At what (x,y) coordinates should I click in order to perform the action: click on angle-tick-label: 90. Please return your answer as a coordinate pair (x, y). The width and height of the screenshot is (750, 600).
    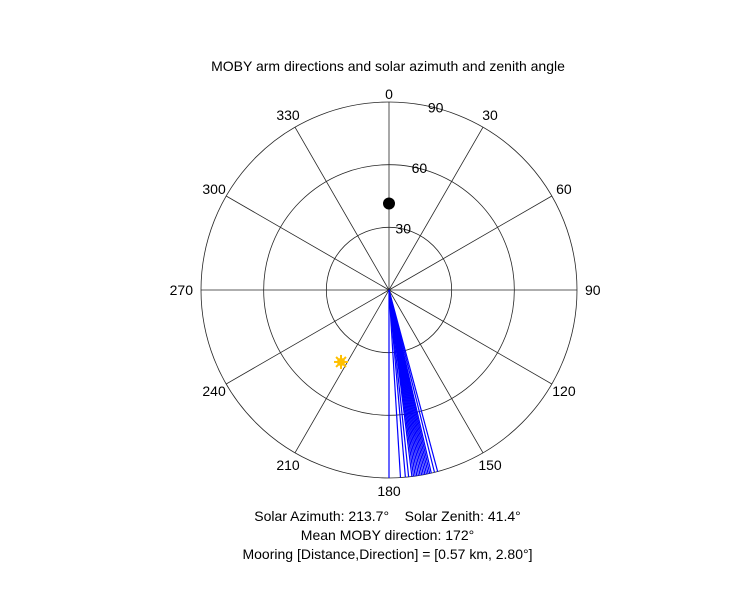
    Looking at the image, I should click on (593, 290).